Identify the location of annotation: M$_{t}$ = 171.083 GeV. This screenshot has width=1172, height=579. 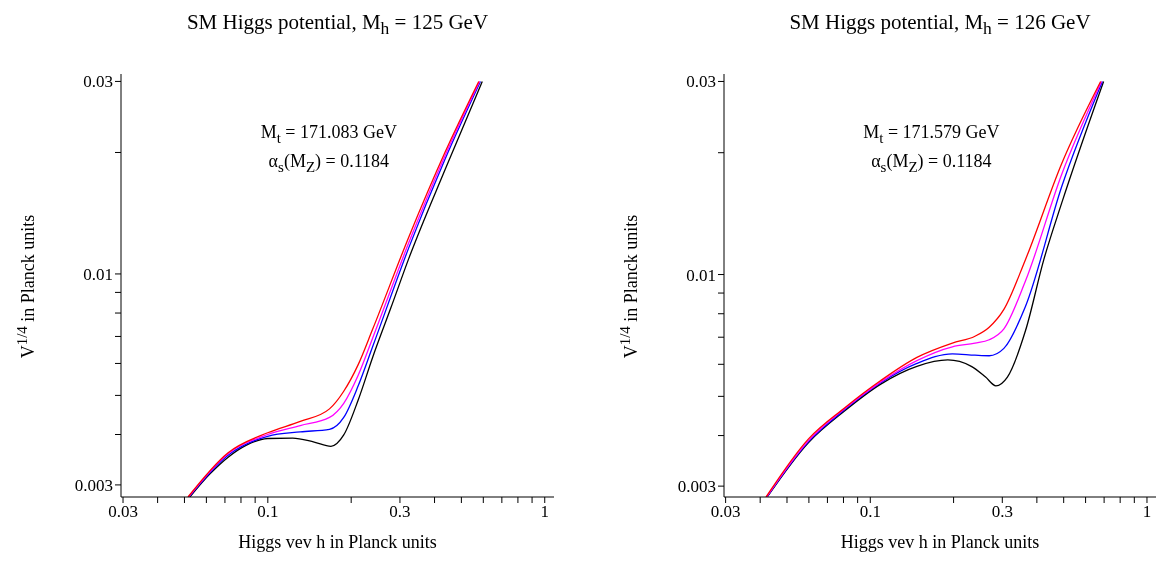
(328, 134).